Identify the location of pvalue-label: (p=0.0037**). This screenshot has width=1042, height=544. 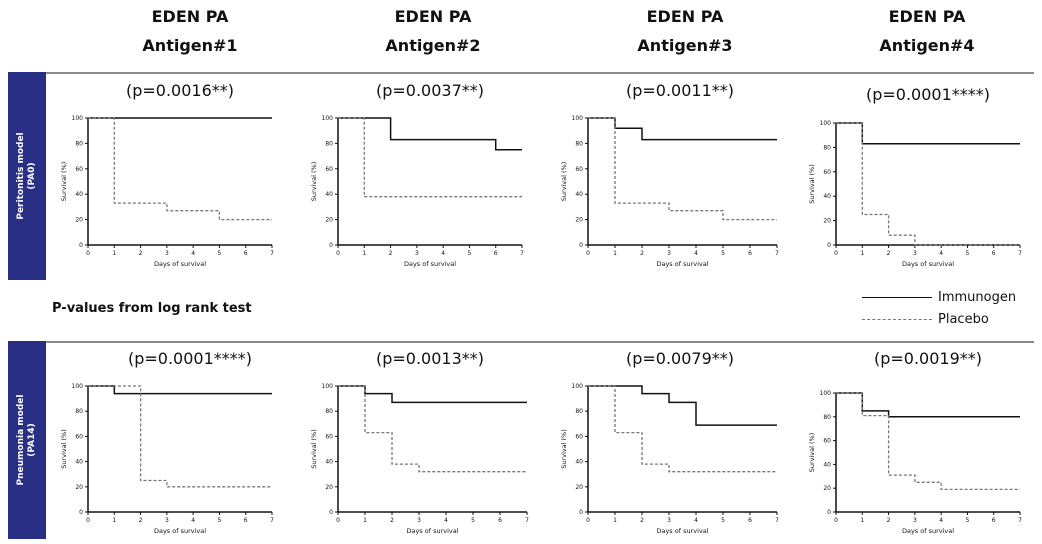
(430, 90).